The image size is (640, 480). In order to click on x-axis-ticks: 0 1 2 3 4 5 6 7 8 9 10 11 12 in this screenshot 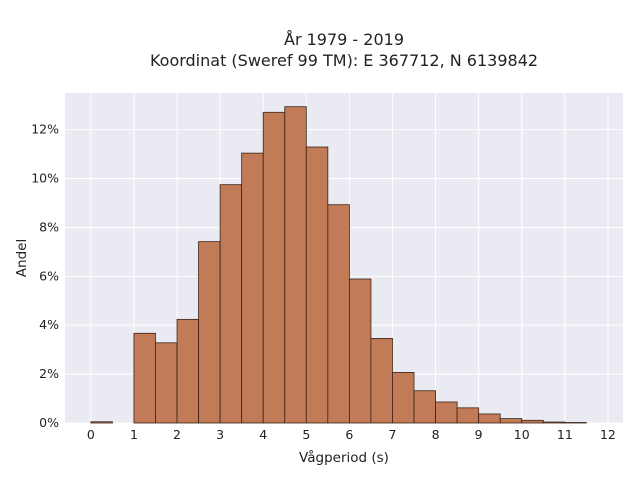, I will do `click(351, 434)`.